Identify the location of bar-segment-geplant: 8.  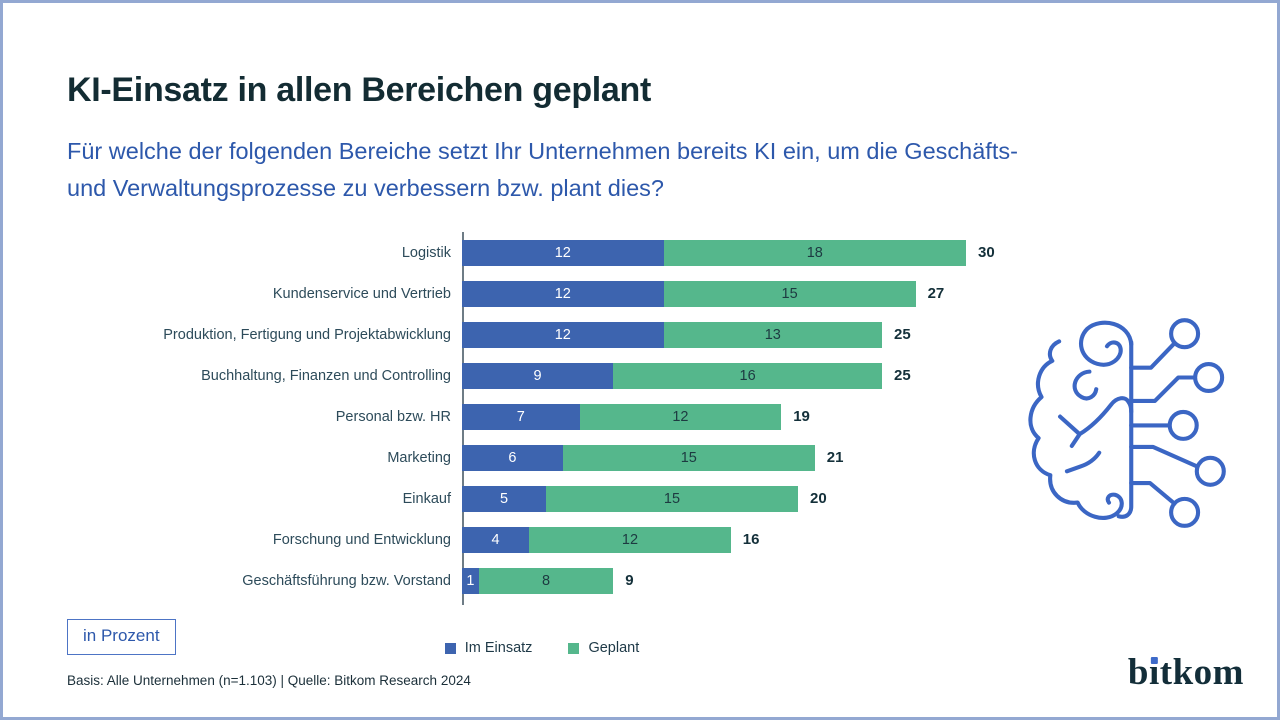
(546, 581).